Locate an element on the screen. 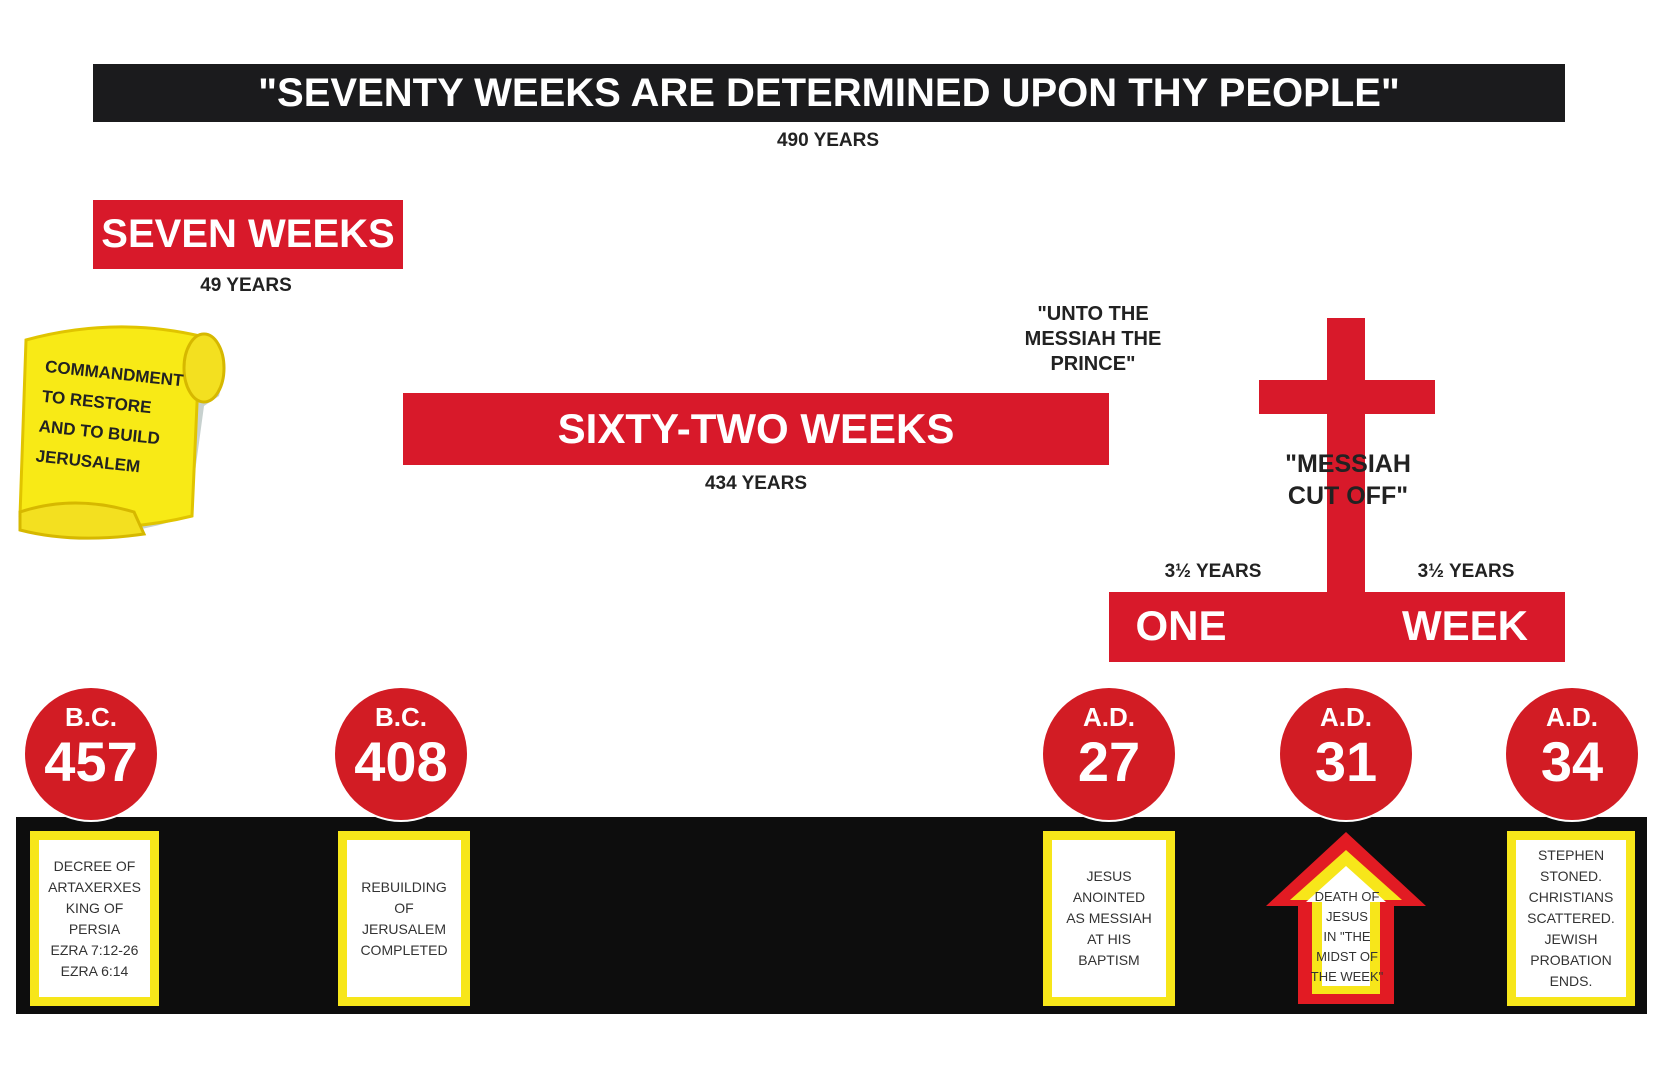 The width and height of the screenshot is (1656, 1080). seven-weeks-bar: SEVEN WEEKS is located at coordinates (248, 234).